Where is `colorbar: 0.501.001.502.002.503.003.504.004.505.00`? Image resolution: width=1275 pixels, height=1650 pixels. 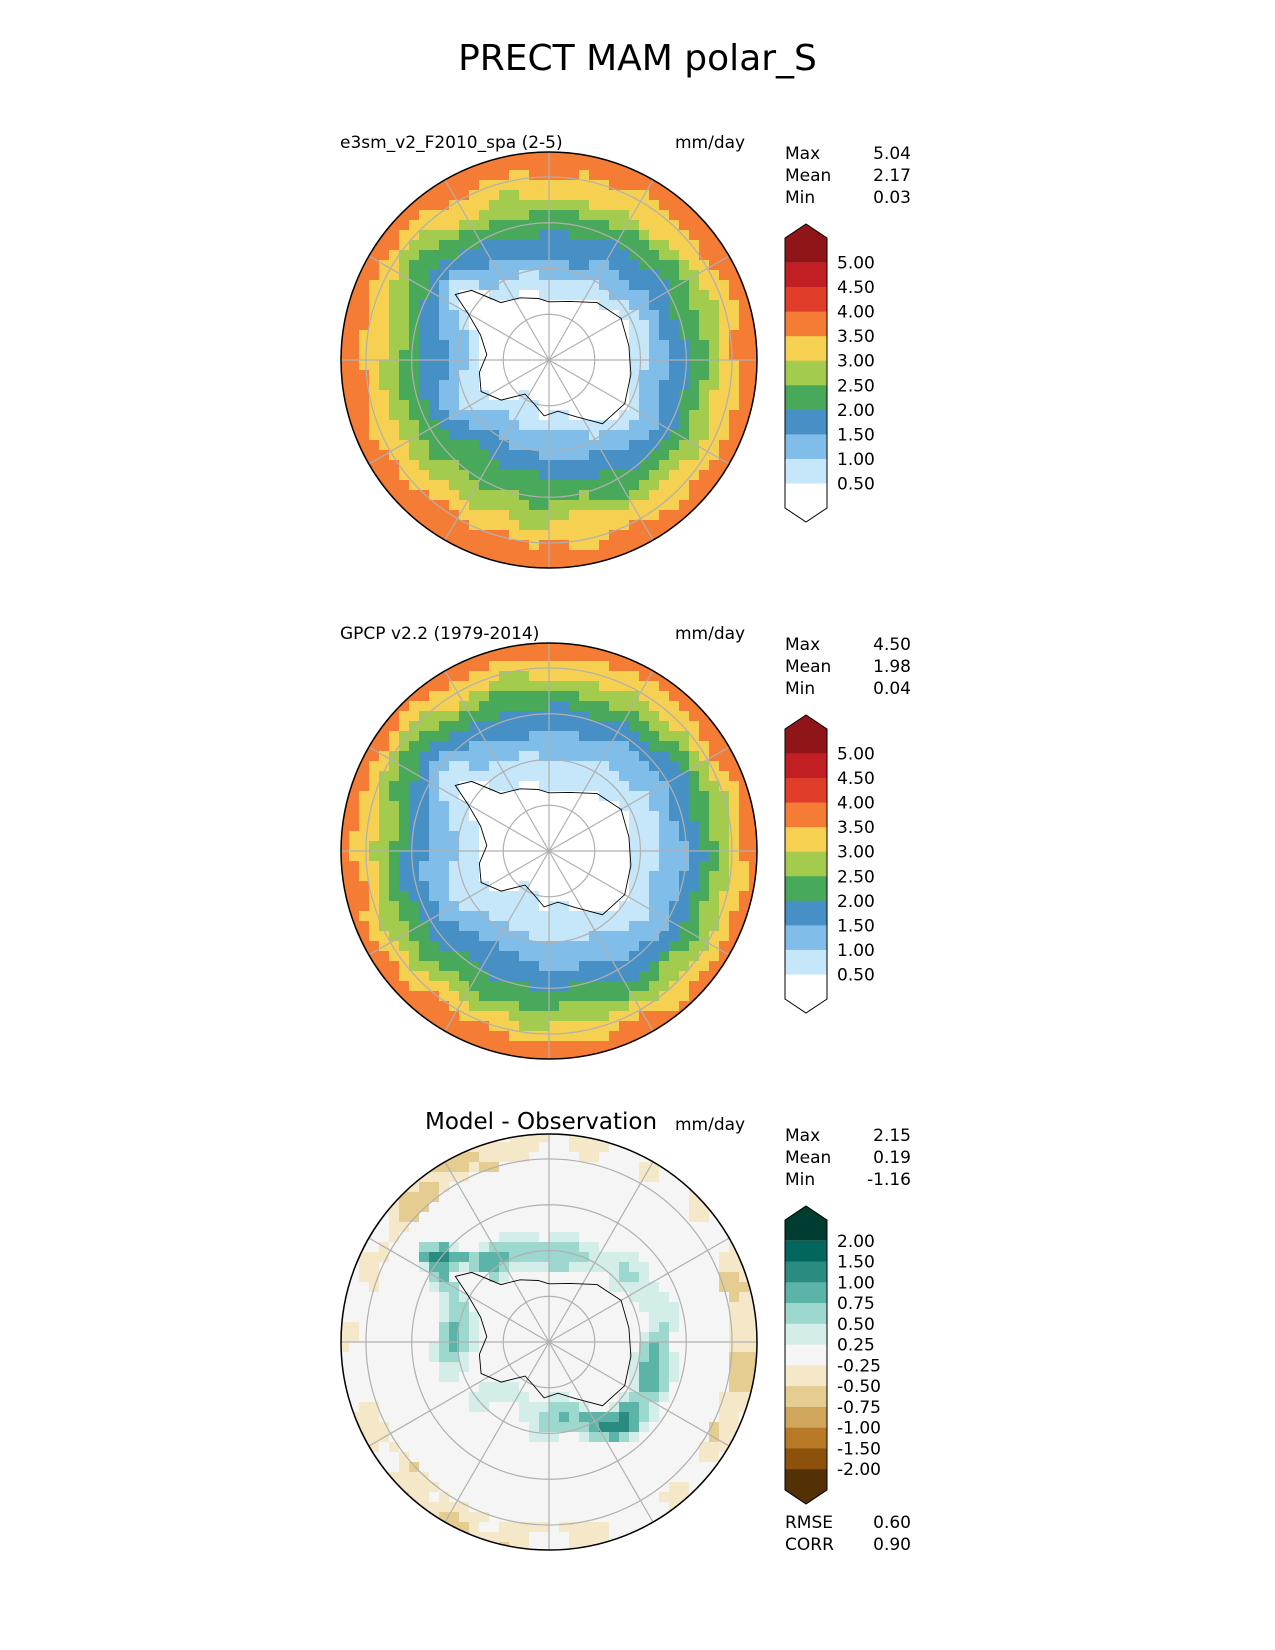 colorbar: 0.501.001.502.002.503.003.504.004.505.00 is located at coordinates (829, 864).